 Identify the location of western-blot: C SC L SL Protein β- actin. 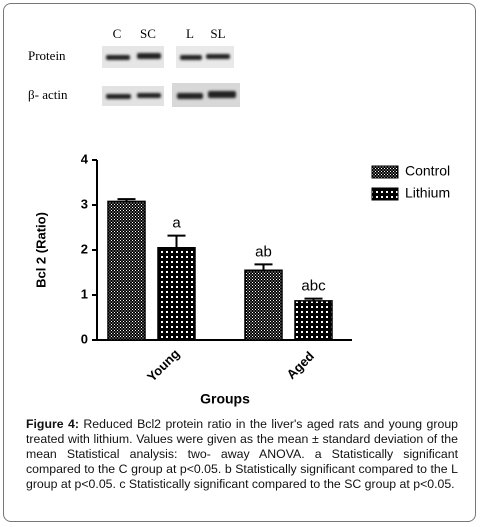
(134, 66).